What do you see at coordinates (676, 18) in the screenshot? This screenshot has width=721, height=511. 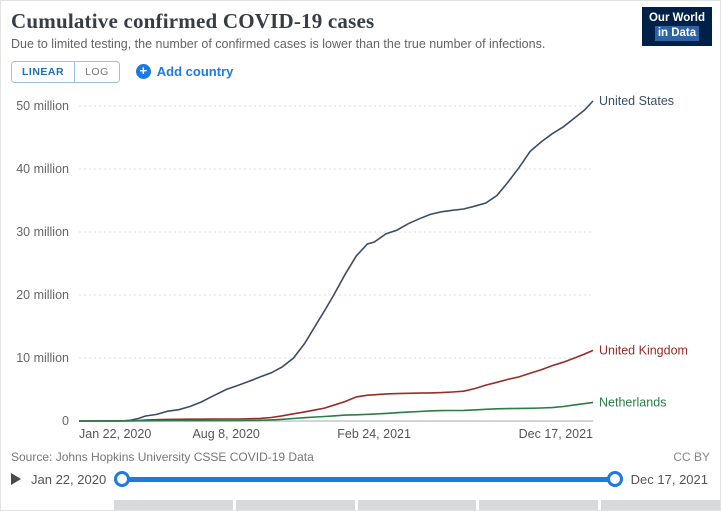 I see `owid-logo-line1: Our World` at bounding box center [676, 18].